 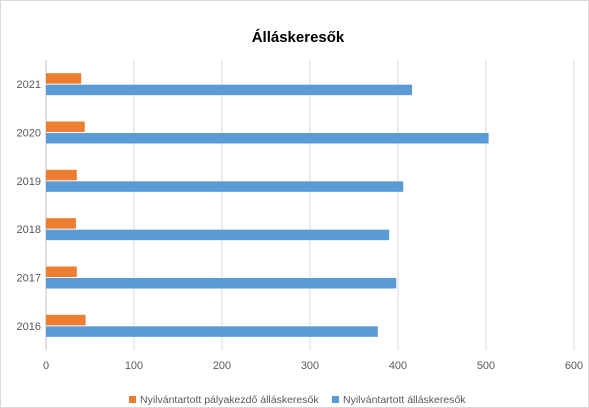 I want to click on bar-series-2-2016, so click(x=212, y=331).